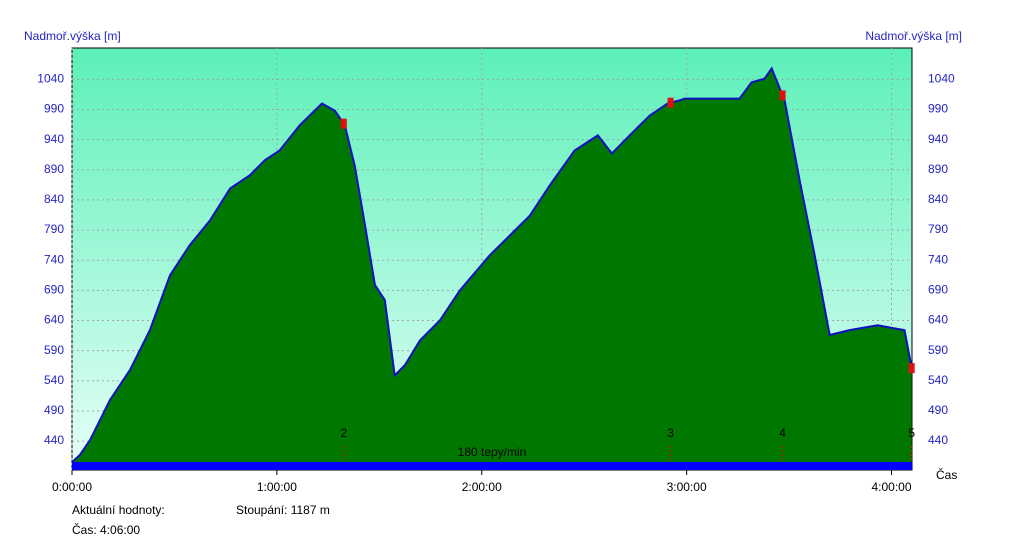  What do you see at coordinates (938, 169) in the screenshot?
I see `y-tick-label-right: 890` at bounding box center [938, 169].